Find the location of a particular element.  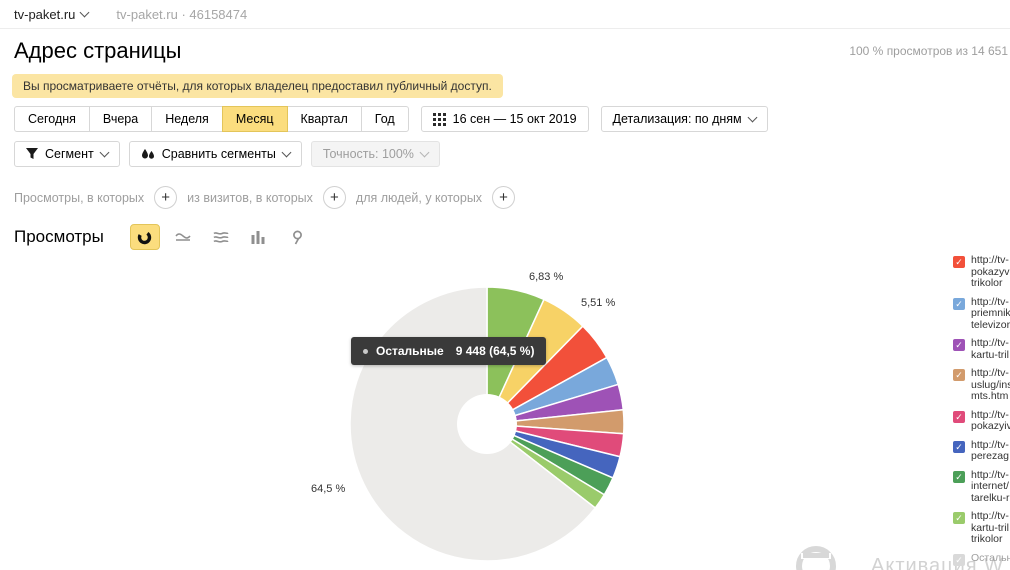

legend-item: ✓ http://tv-priemnik televizor is located at coordinates (981, 313).